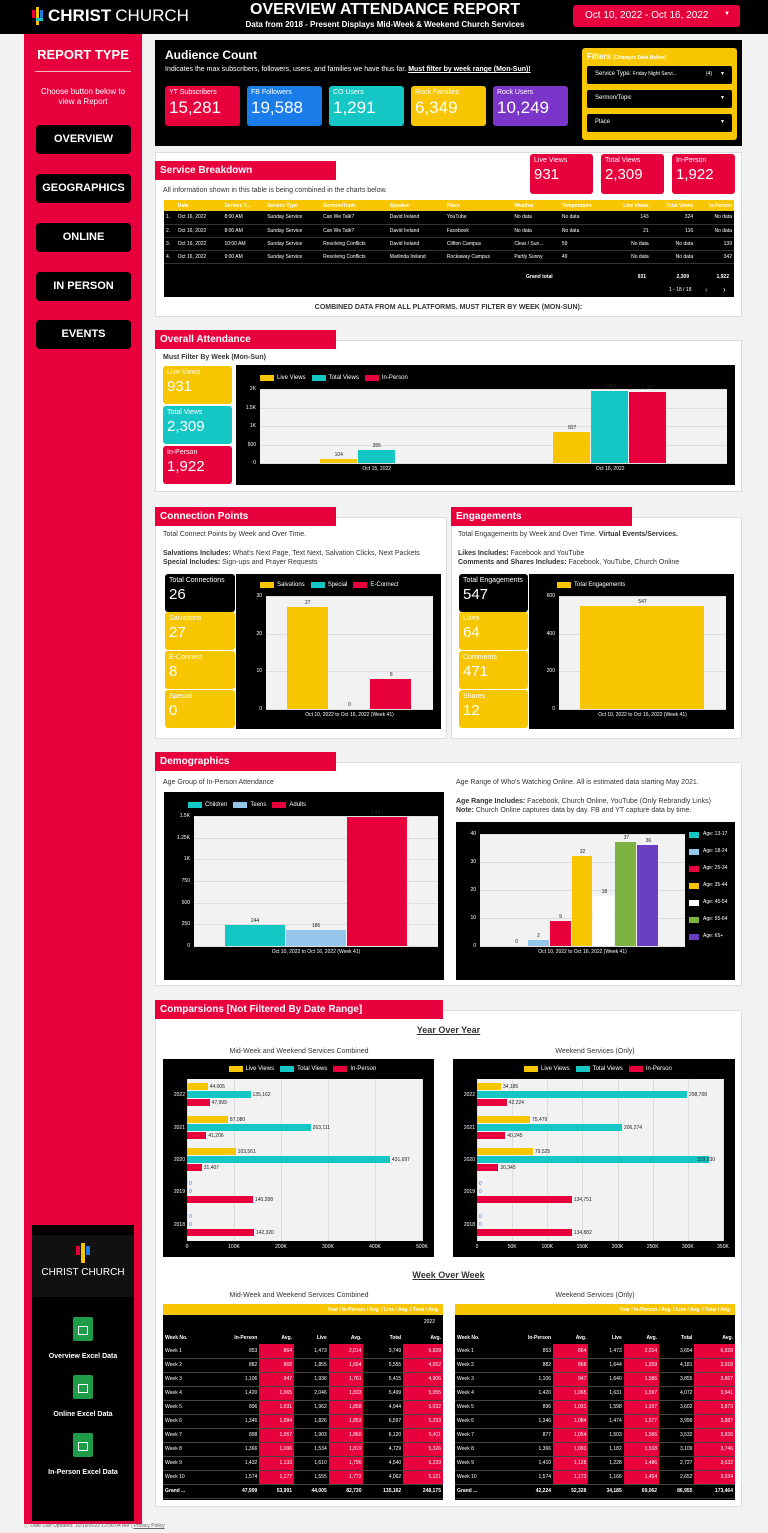 Image resolution: width=768 pixels, height=1533 pixels. Describe the element at coordinates (626, 56) in the screenshot. I see `filters-title: Filters [Changes Data Below]` at that location.